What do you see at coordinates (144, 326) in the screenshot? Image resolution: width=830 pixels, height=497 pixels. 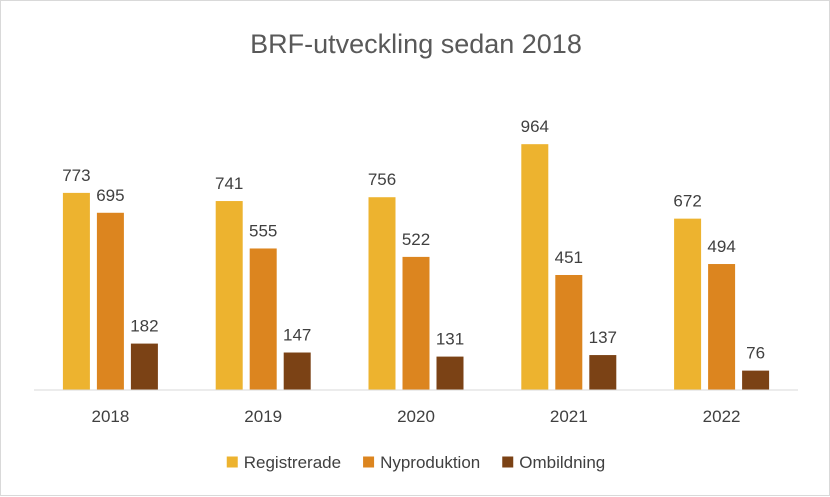 I see `data-label-ombildning-2018: 182` at bounding box center [144, 326].